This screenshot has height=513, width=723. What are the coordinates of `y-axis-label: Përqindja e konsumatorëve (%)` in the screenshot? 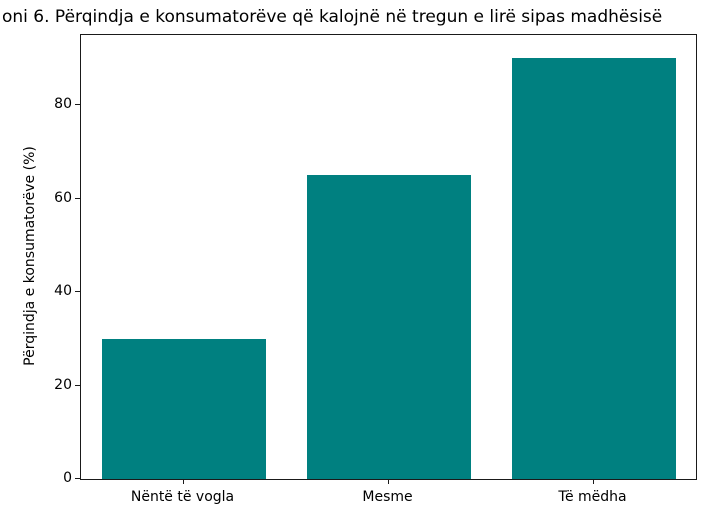 It's located at (30, 256).